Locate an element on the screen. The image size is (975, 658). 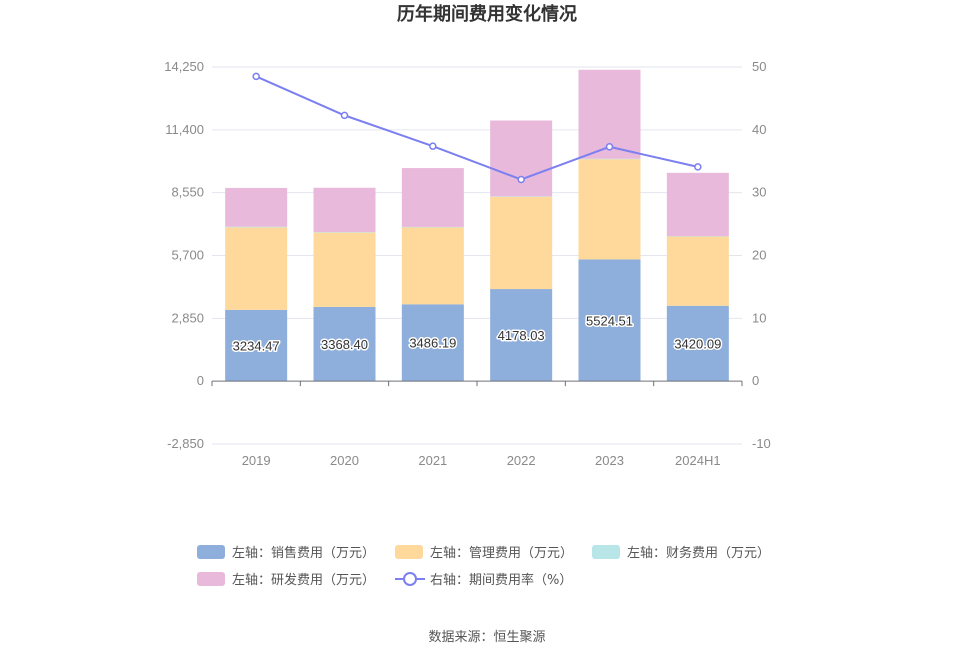
left-tick-label: 5,700 is located at coordinates (187, 255).